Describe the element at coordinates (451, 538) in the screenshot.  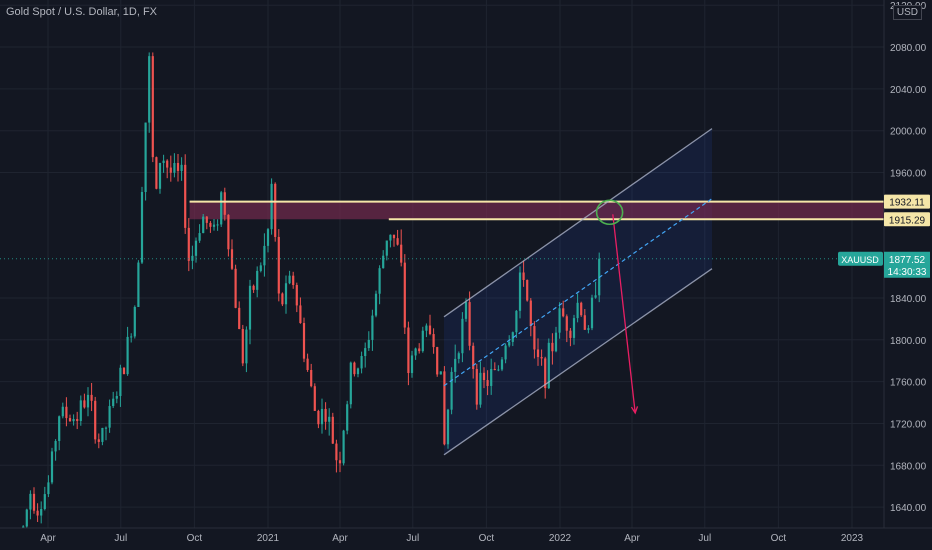
I see `time-axis: Apr Jul Oct 2021 Apr Jul Oct 2022 Apr Jul Oct 2023` at that location.